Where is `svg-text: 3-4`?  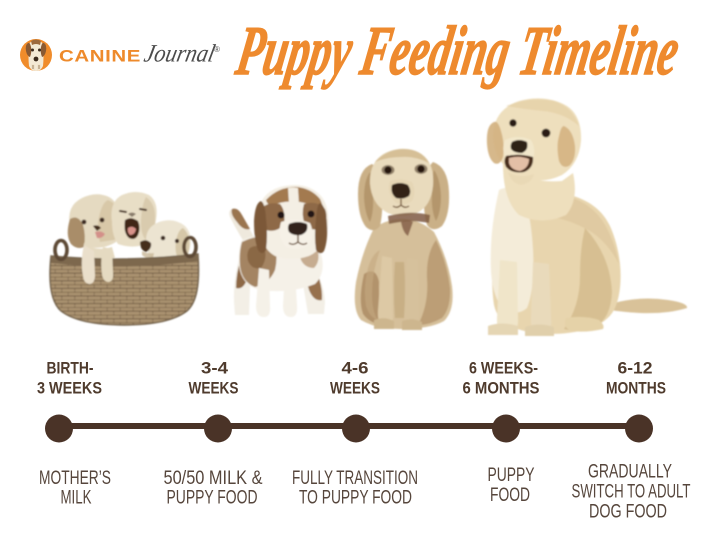
svg-text: 3-4 is located at coordinates (215, 369).